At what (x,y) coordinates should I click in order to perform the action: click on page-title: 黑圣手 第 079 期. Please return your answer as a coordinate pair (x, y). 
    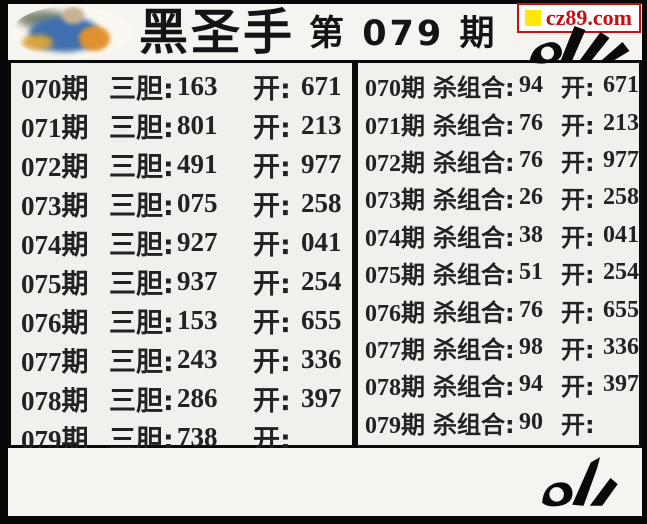
    Looking at the image, I should click on (318, 32).